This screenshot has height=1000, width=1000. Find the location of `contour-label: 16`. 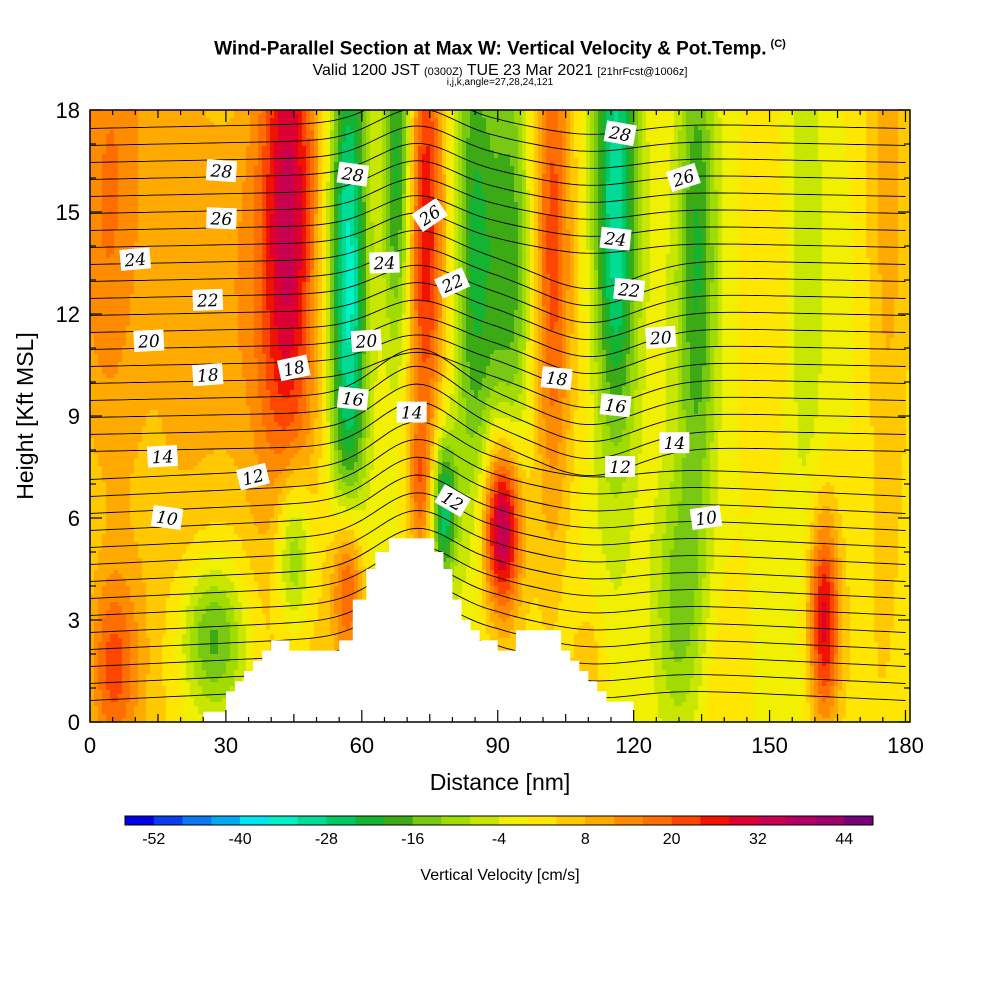

contour-label: 16 is located at coordinates (615, 405).